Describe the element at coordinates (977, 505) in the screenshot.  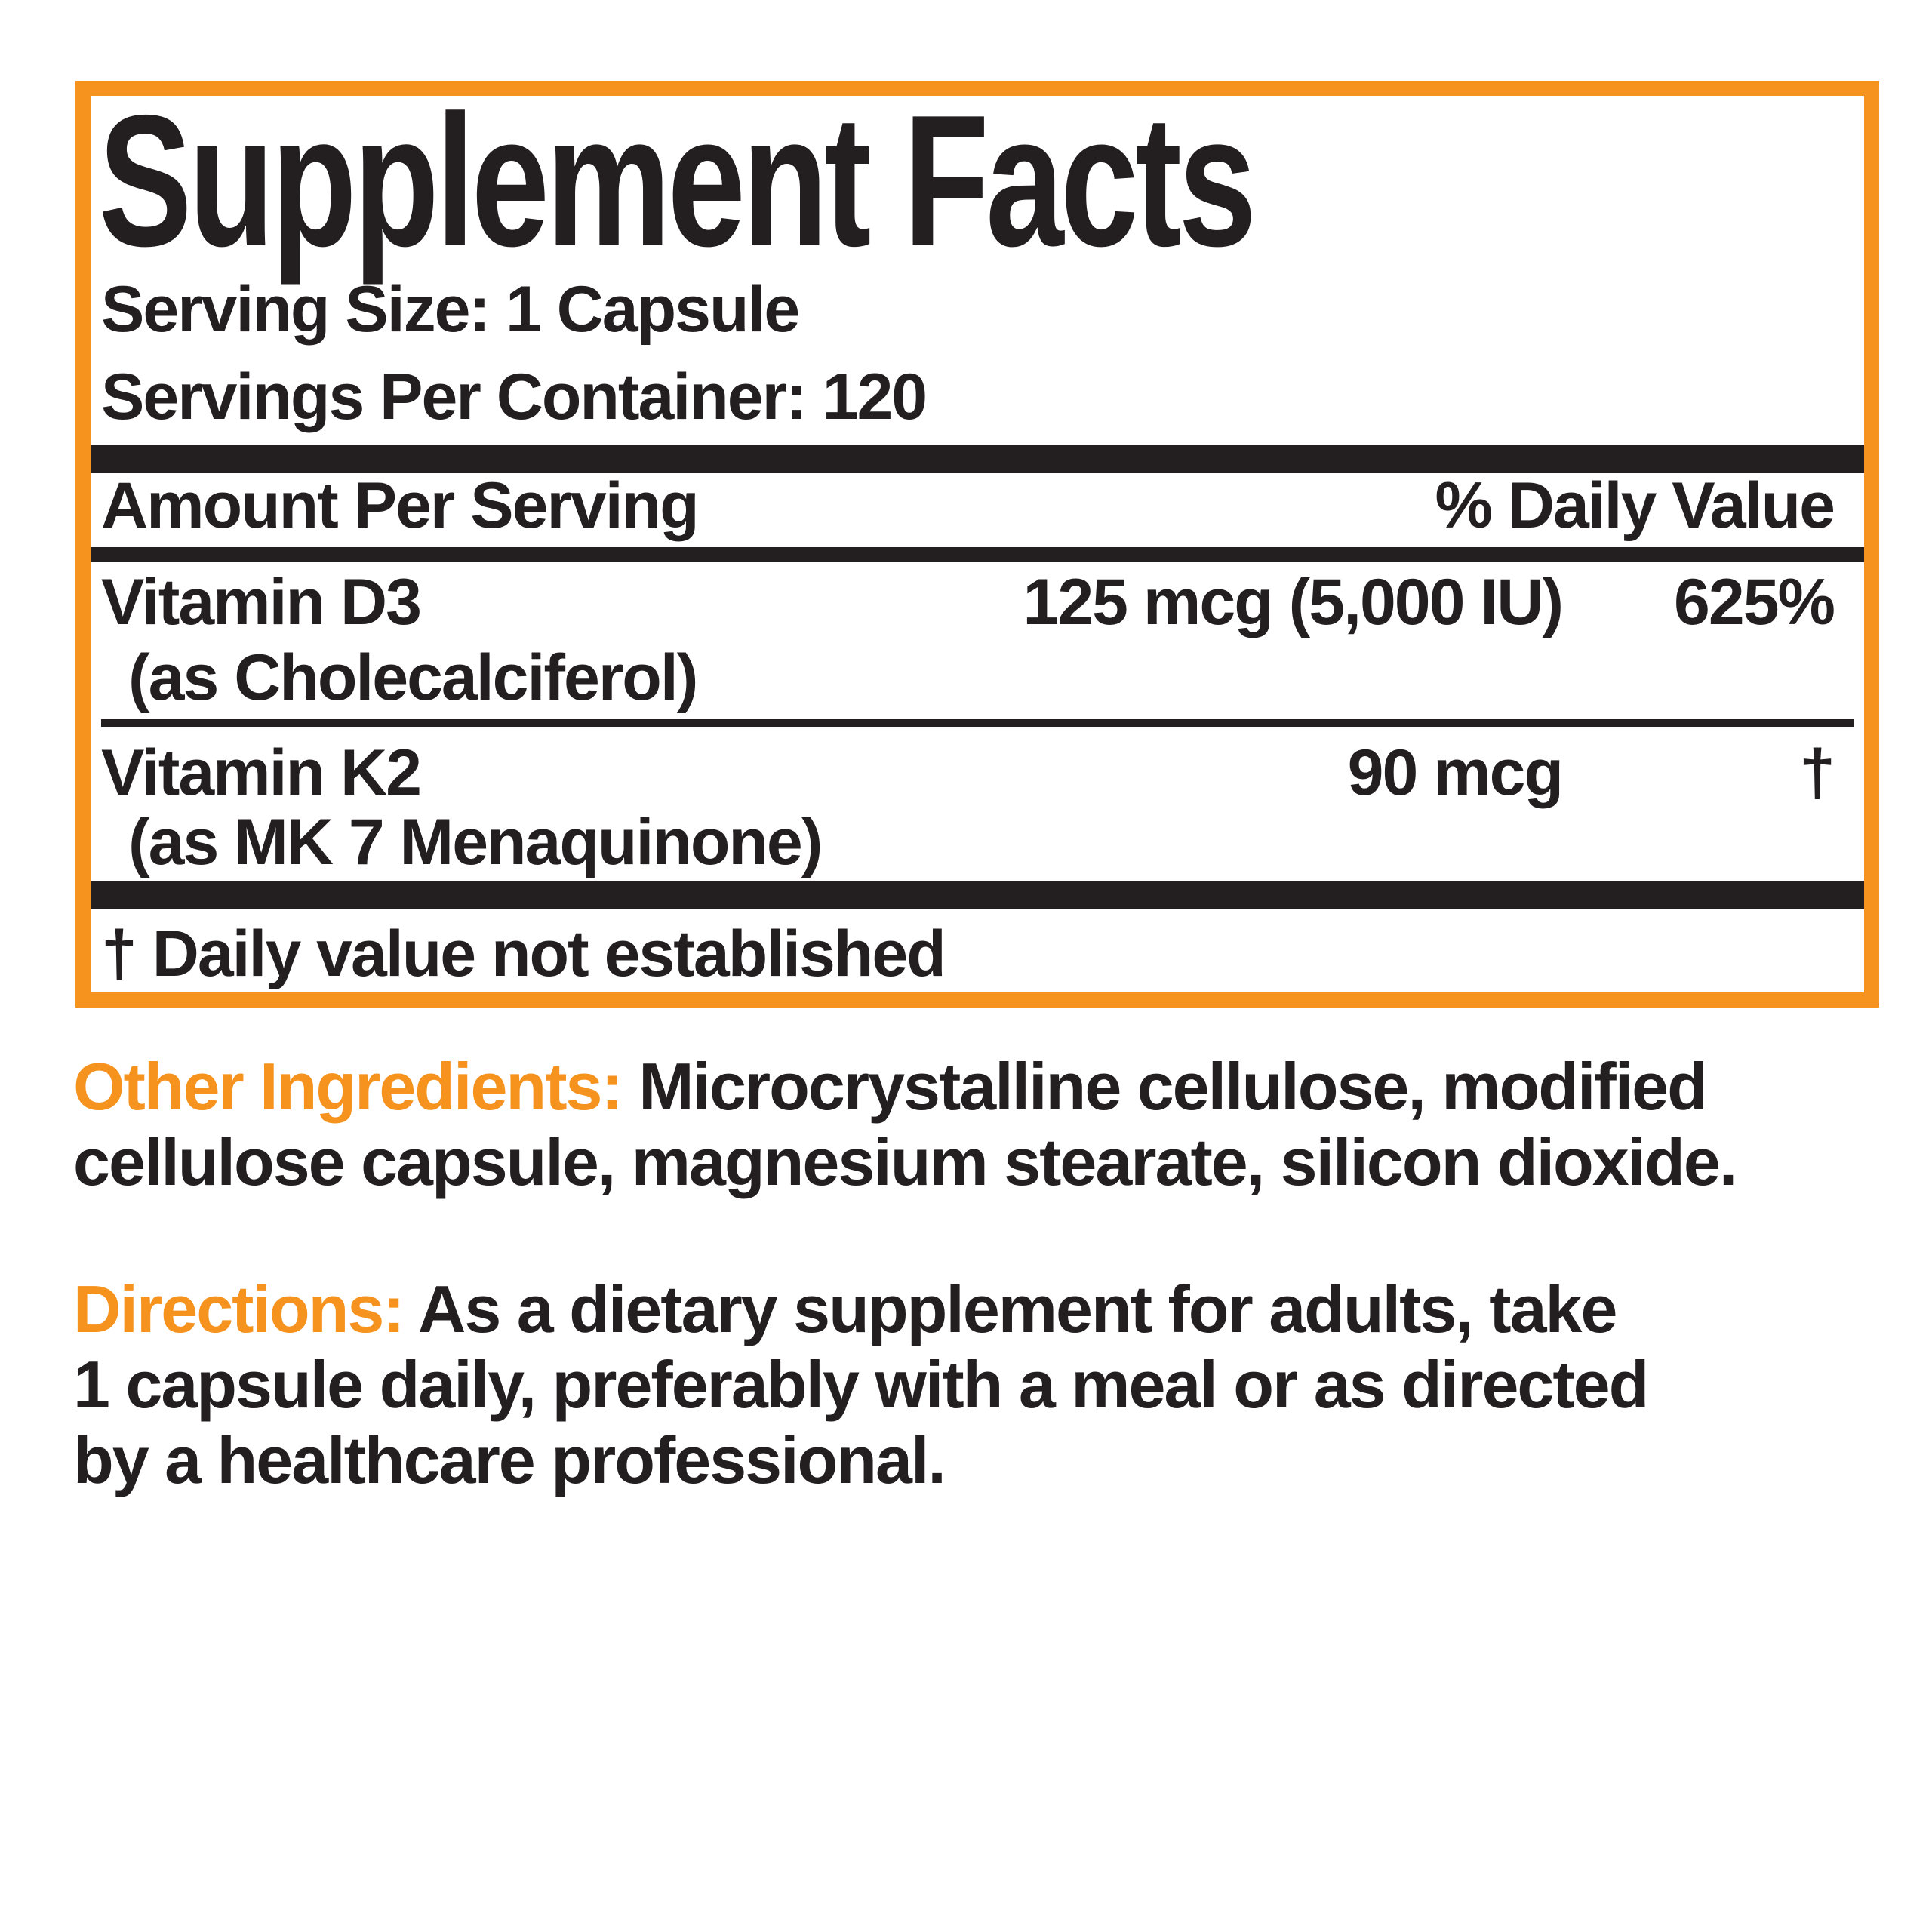
I see `table-header-row: Amount Per Serving % Daily Value` at that location.